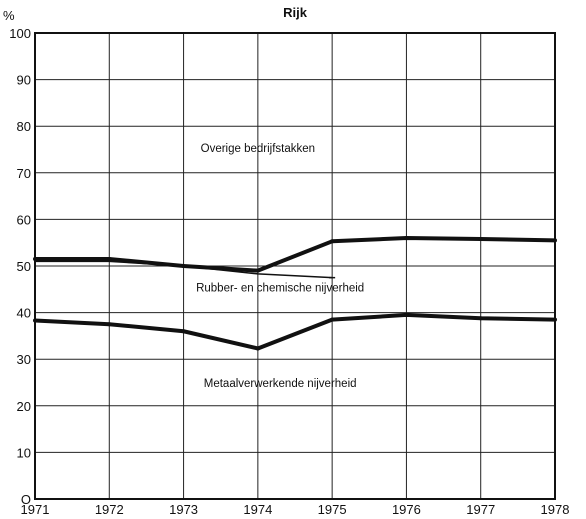  I want to click on y-tick-label: 60, so click(24, 219).